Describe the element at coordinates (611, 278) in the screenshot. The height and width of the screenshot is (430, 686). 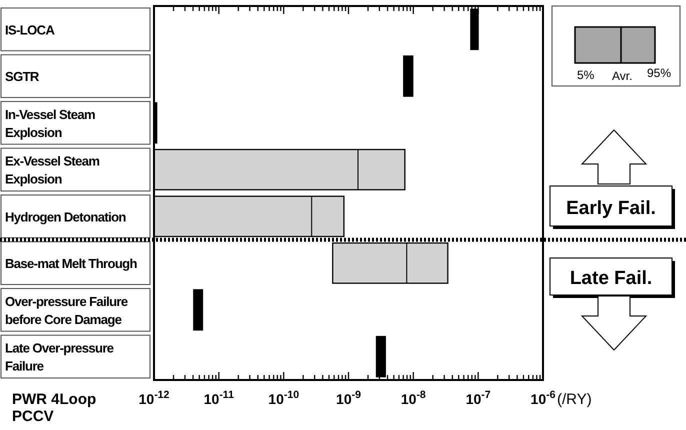
I see `text: Late Fail.` at that location.